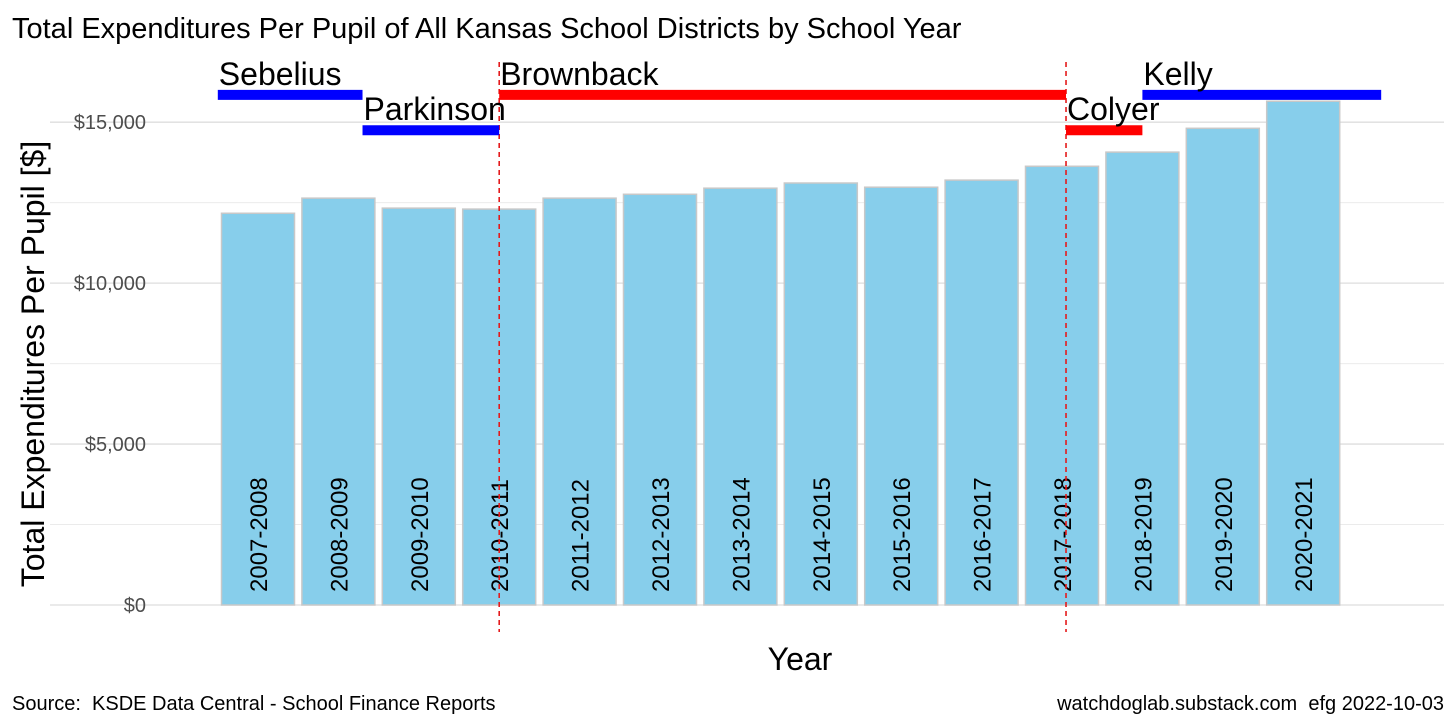 The width and height of the screenshot is (1456, 728). Describe the element at coordinates (259, 534) in the screenshot. I see `x-tick-label: 2007-2008` at that location.